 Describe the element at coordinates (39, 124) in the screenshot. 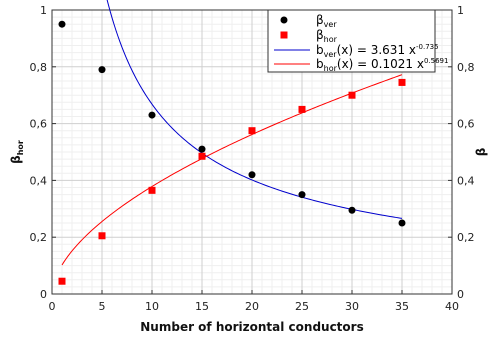

I see `y-tick-label-left: 0,6` at that location.